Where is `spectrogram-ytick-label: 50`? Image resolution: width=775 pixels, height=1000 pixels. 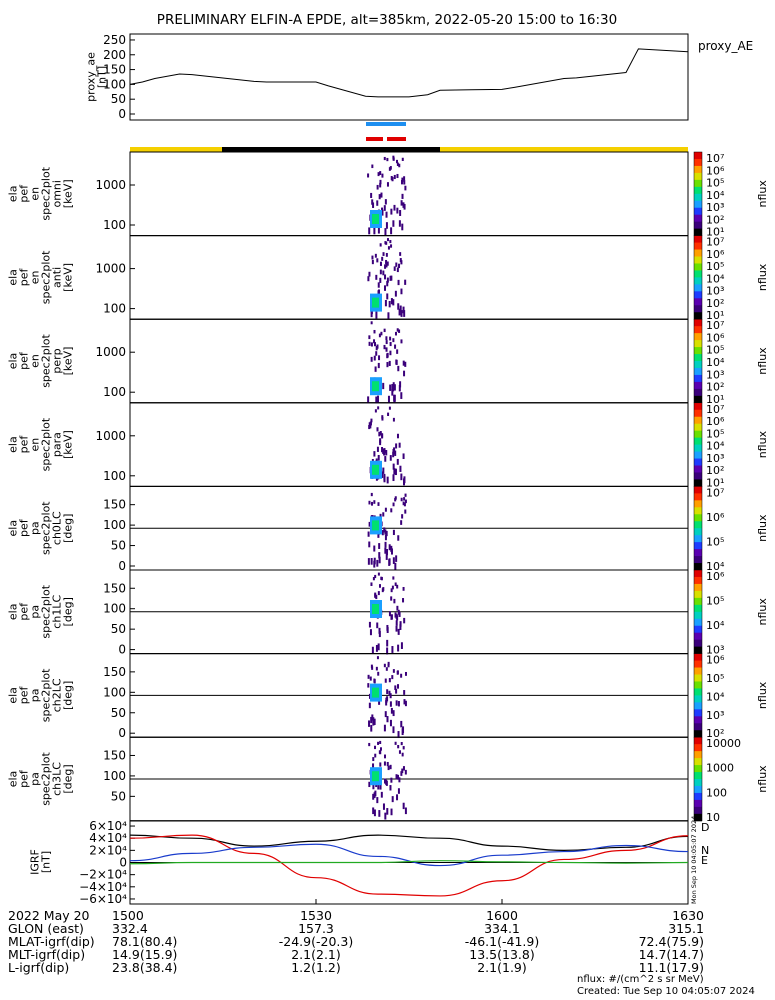
spectrogram-ytick-label: 50 is located at coordinates (118, 629).